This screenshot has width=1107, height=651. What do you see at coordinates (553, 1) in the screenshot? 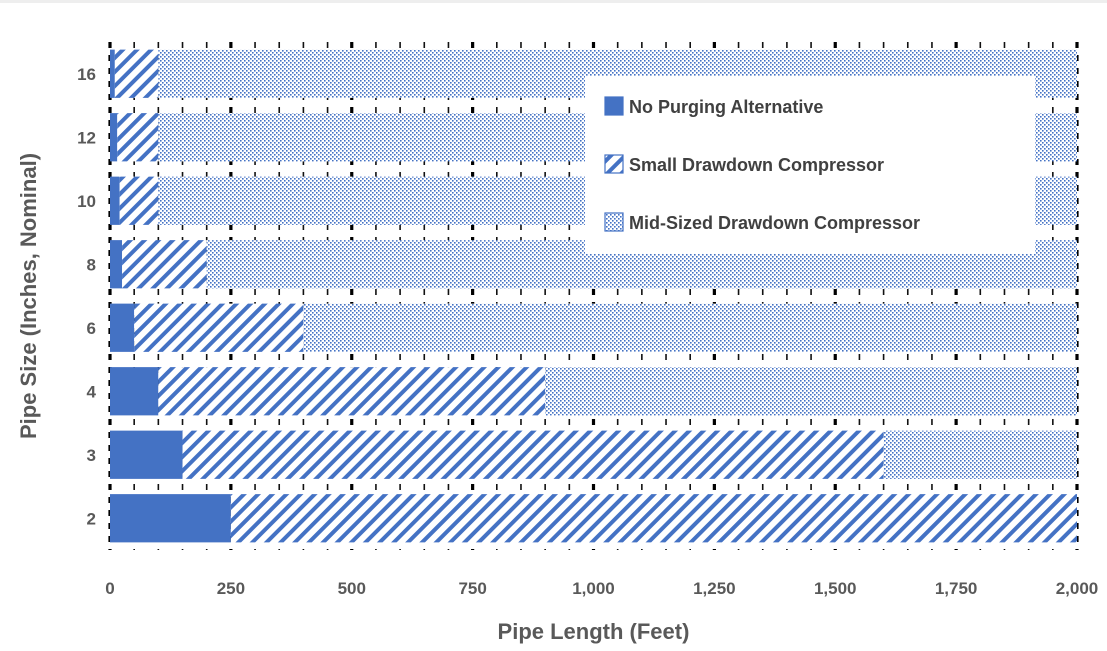
I see `top-border` at bounding box center [553, 1].